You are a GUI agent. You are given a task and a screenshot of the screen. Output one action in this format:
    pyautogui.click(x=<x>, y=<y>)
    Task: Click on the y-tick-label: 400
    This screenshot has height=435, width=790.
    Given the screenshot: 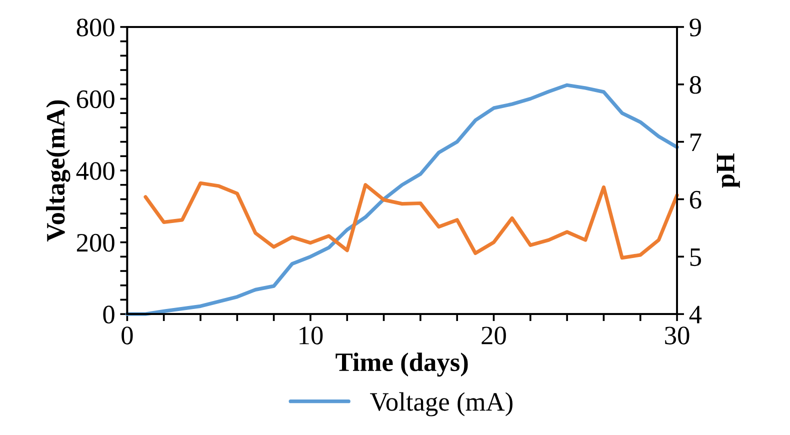 What is the action you would take?
    pyautogui.click(x=95, y=171)
    